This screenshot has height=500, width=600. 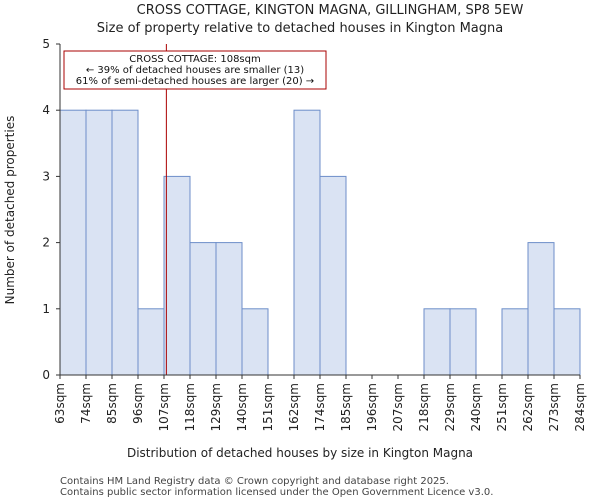 What do you see at coordinates (567, 342) in the screenshot?
I see `bar-273sqm` at bounding box center [567, 342].